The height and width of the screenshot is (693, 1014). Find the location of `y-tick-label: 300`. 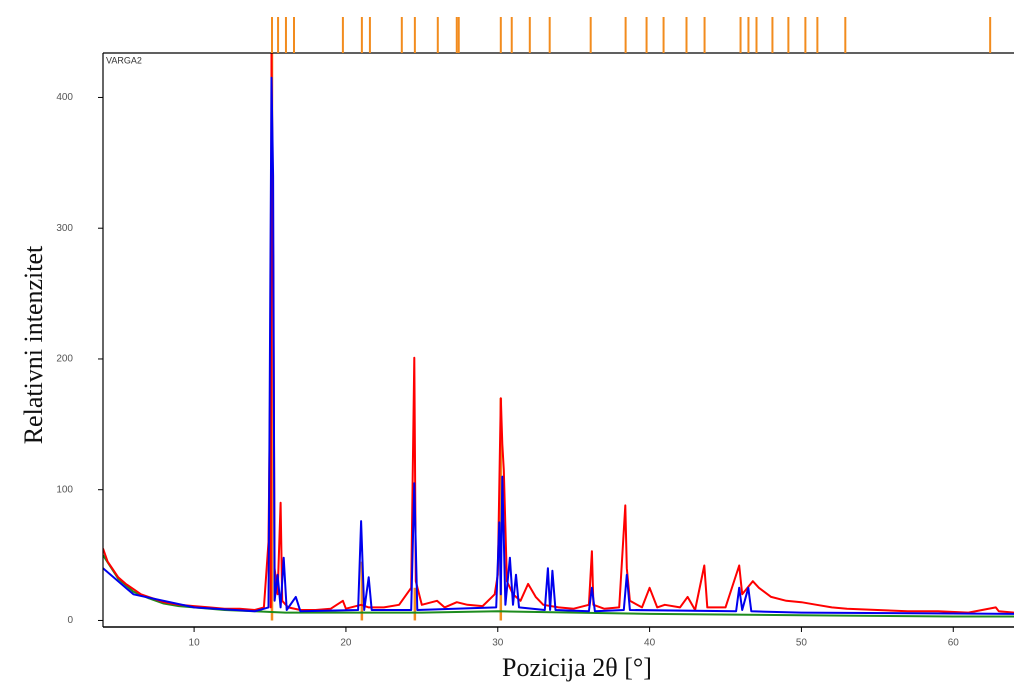

y-tick-label: 300 is located at coordinates (64, 228).